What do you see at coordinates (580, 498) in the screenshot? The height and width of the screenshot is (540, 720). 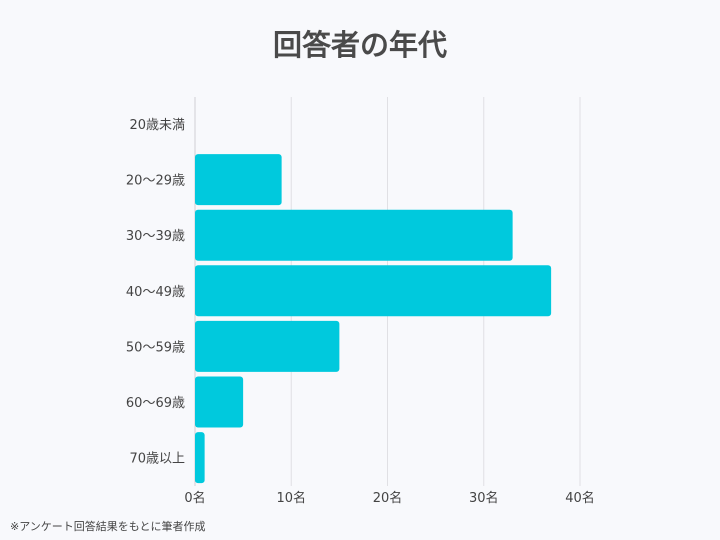 I see `x-tick-label: 40名` at bounding box center [580, 498].